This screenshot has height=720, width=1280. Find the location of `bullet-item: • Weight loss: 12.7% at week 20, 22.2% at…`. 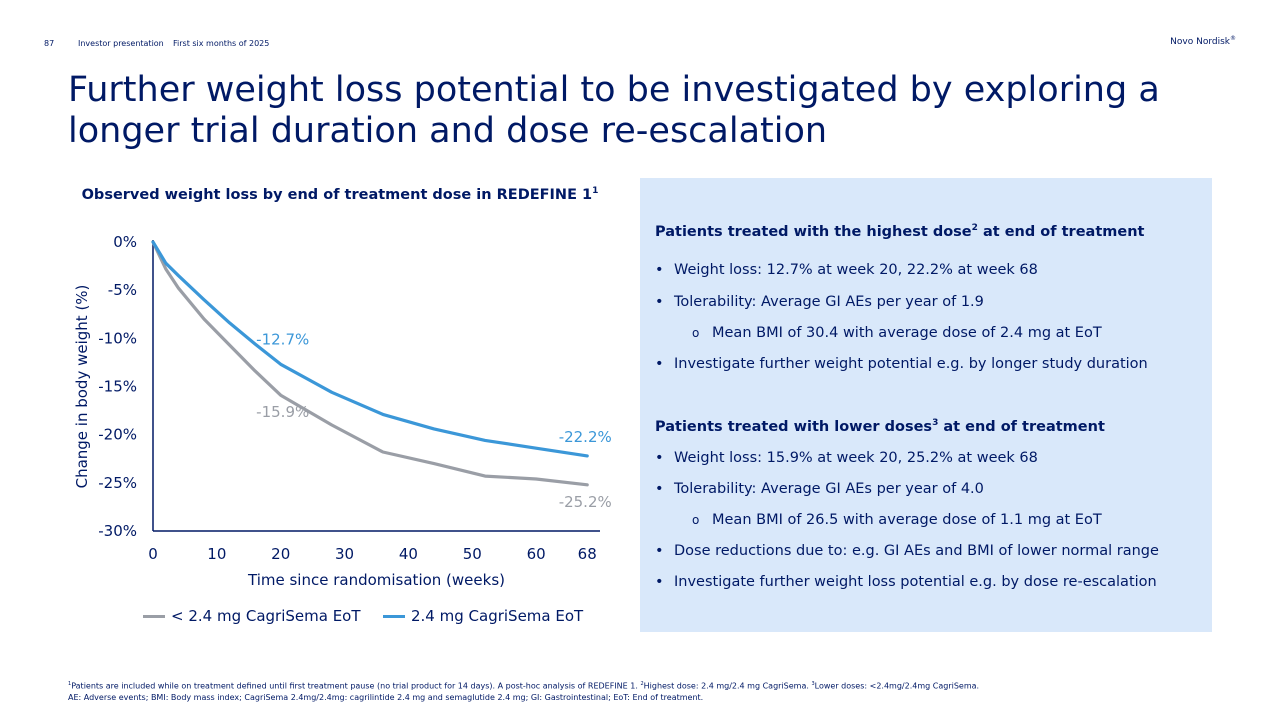

bullet-item: • Weight loss: 12.7% at week 20, 22.2% at… is located at coordinates (846, 270).